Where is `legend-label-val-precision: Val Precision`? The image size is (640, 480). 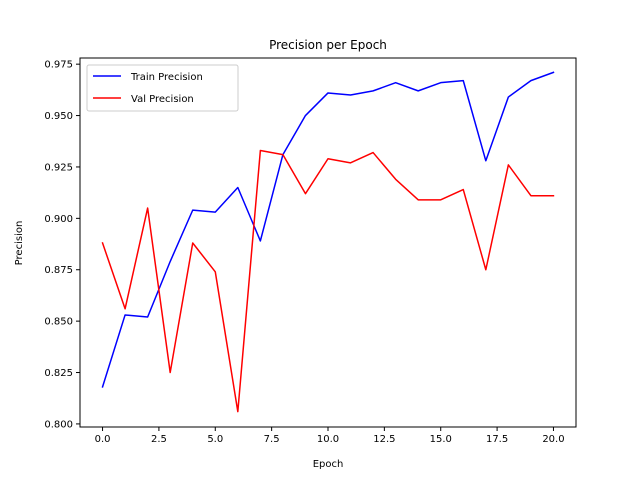 legend-label-val-precision: Val Precision is located at coordinates (162, 99).